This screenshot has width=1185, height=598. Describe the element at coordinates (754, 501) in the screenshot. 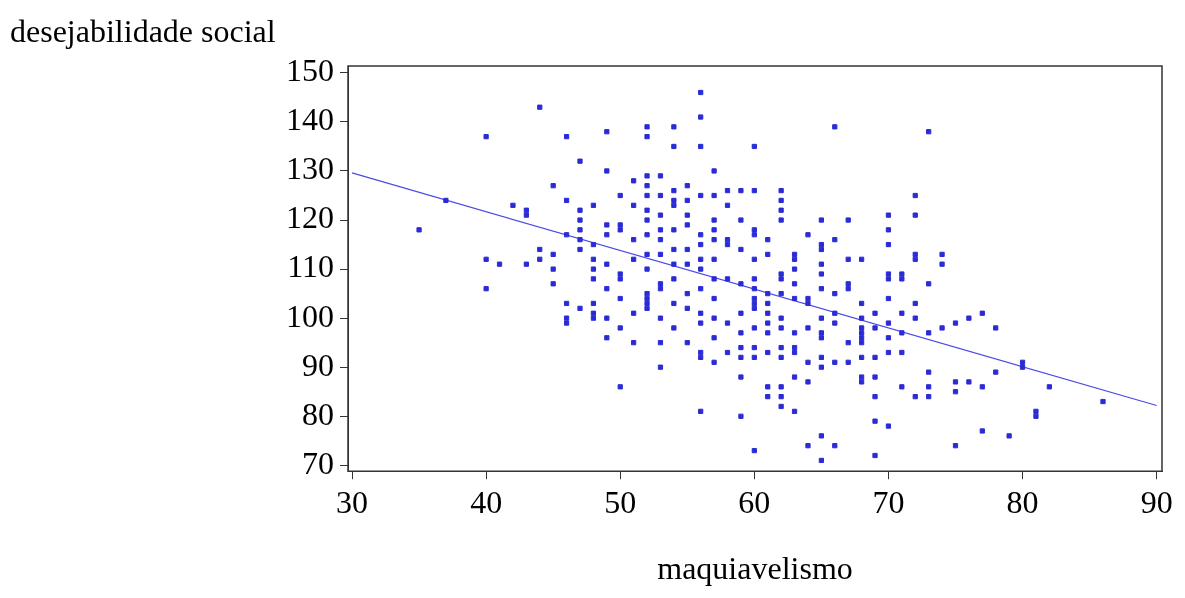

I see `x-tick-label: 60` at that location.